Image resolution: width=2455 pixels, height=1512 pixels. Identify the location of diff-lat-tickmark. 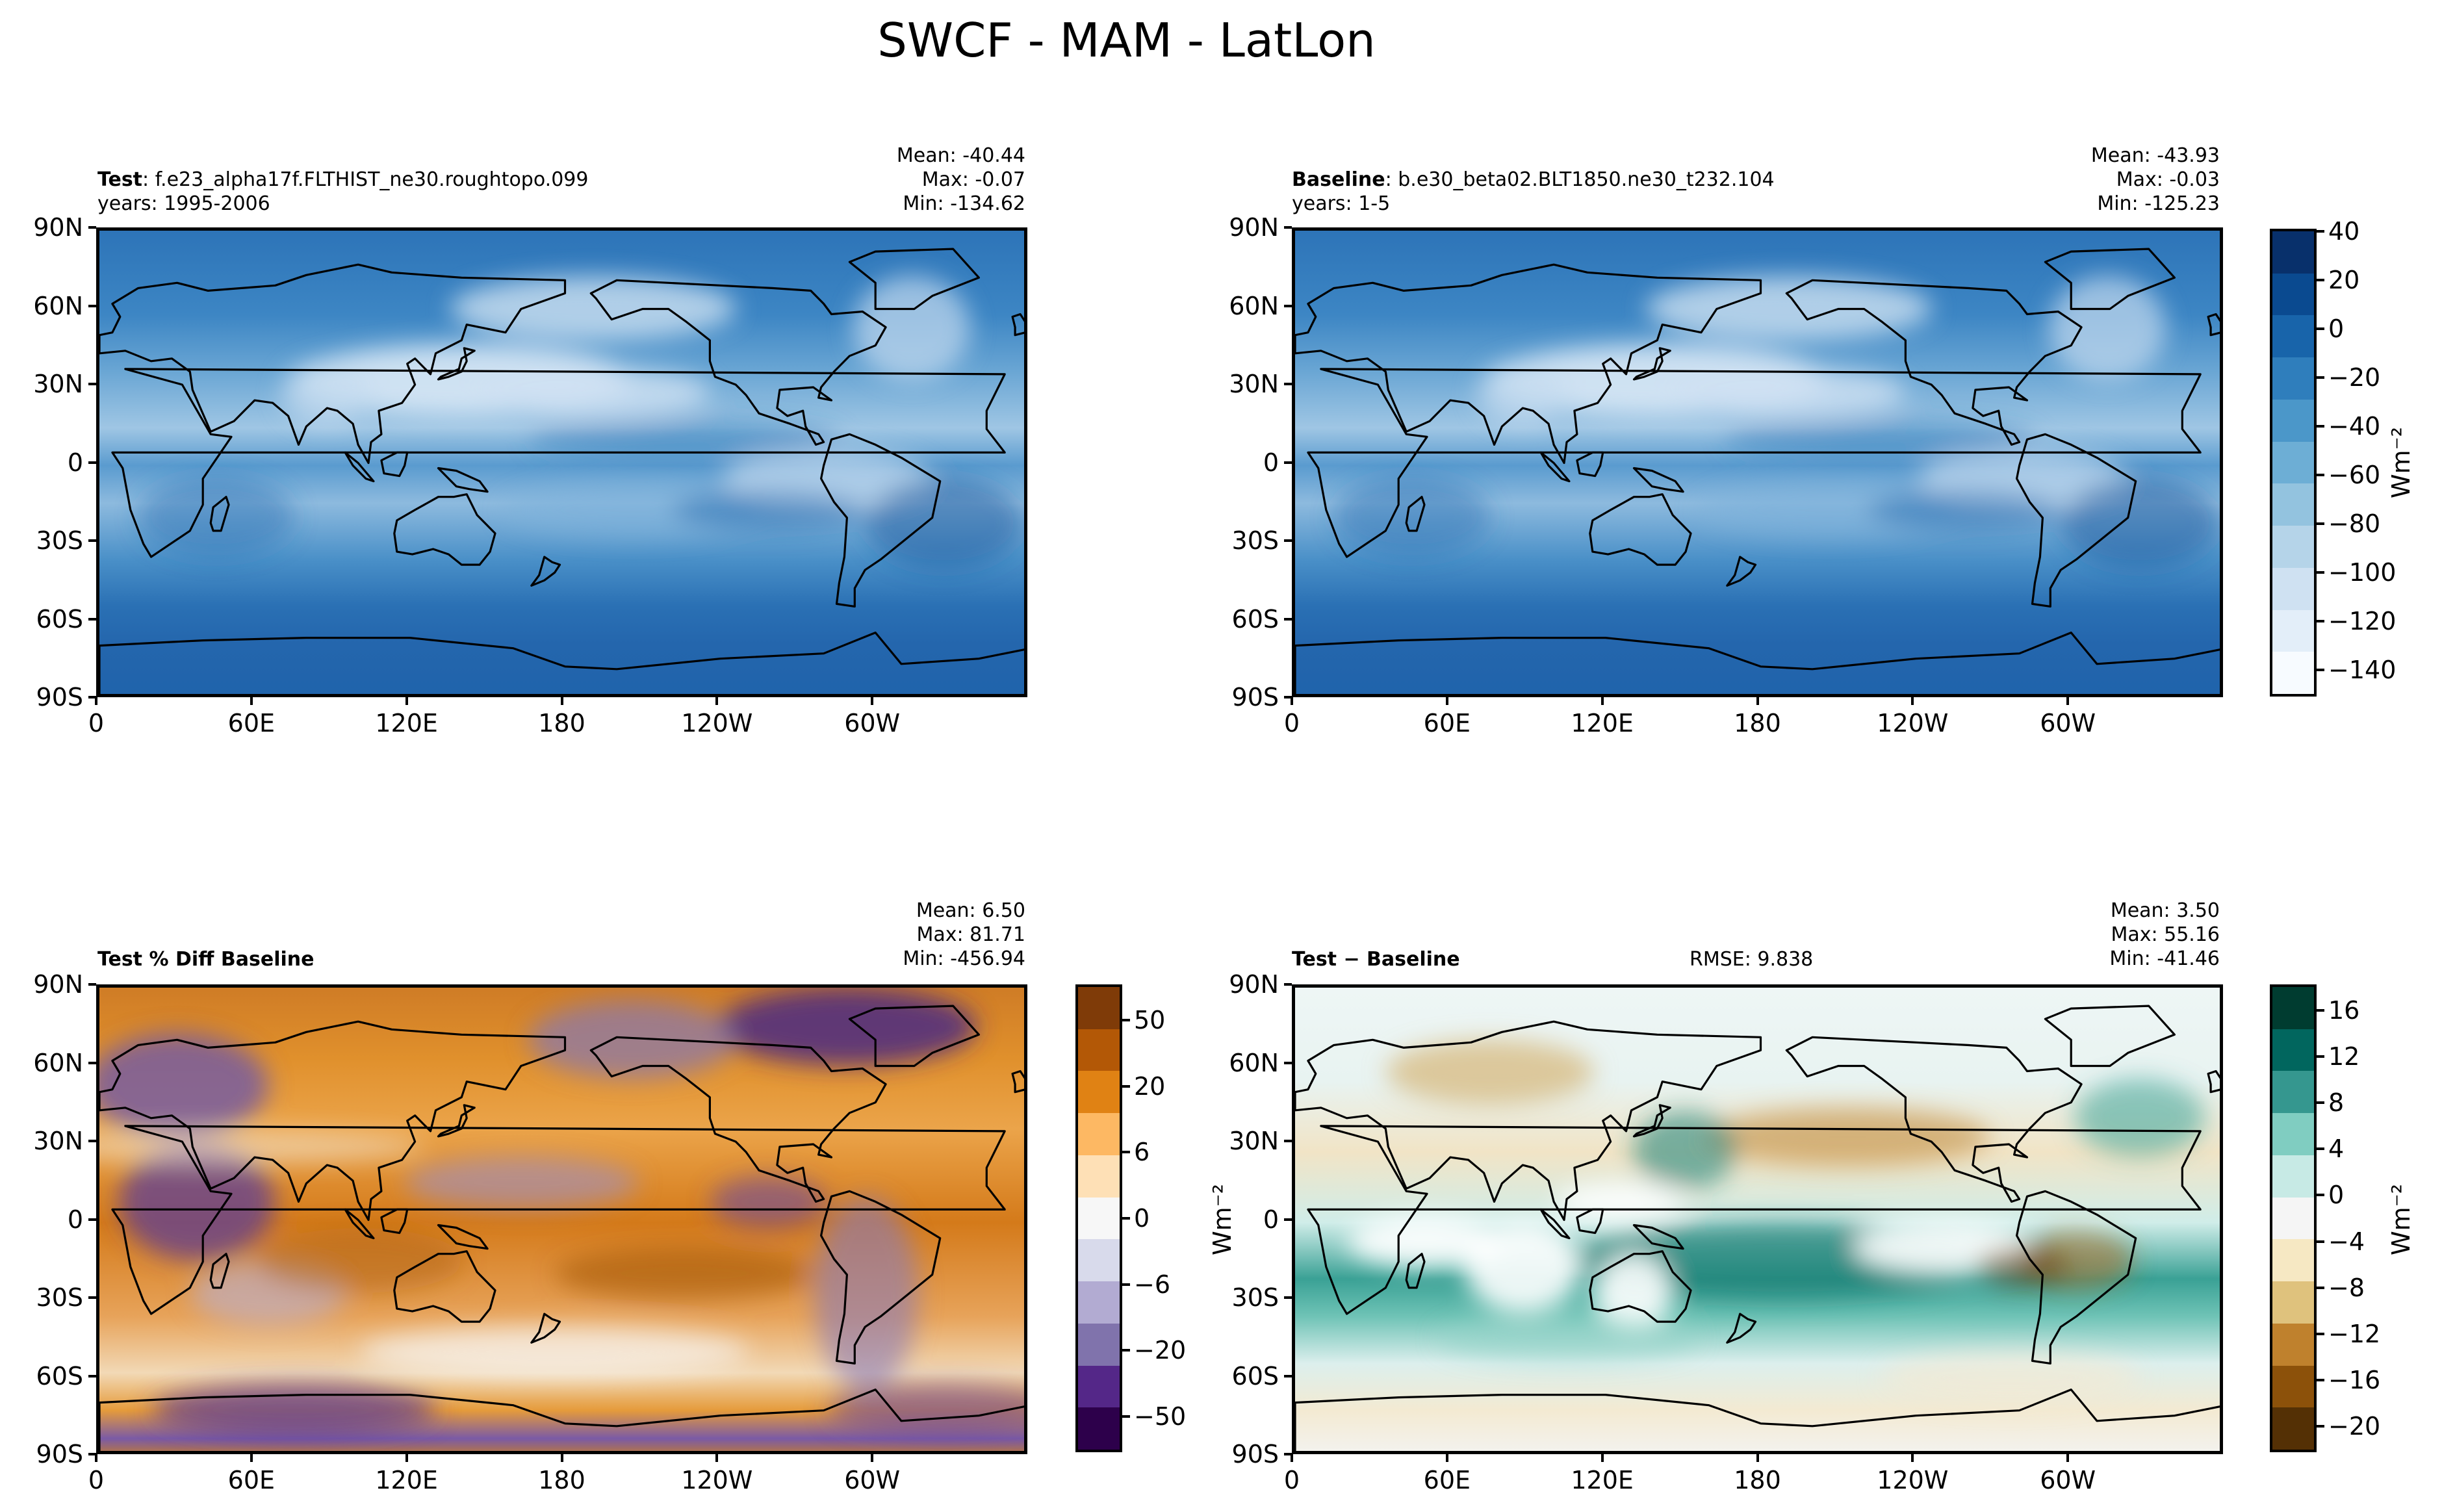
(1288, 1219).